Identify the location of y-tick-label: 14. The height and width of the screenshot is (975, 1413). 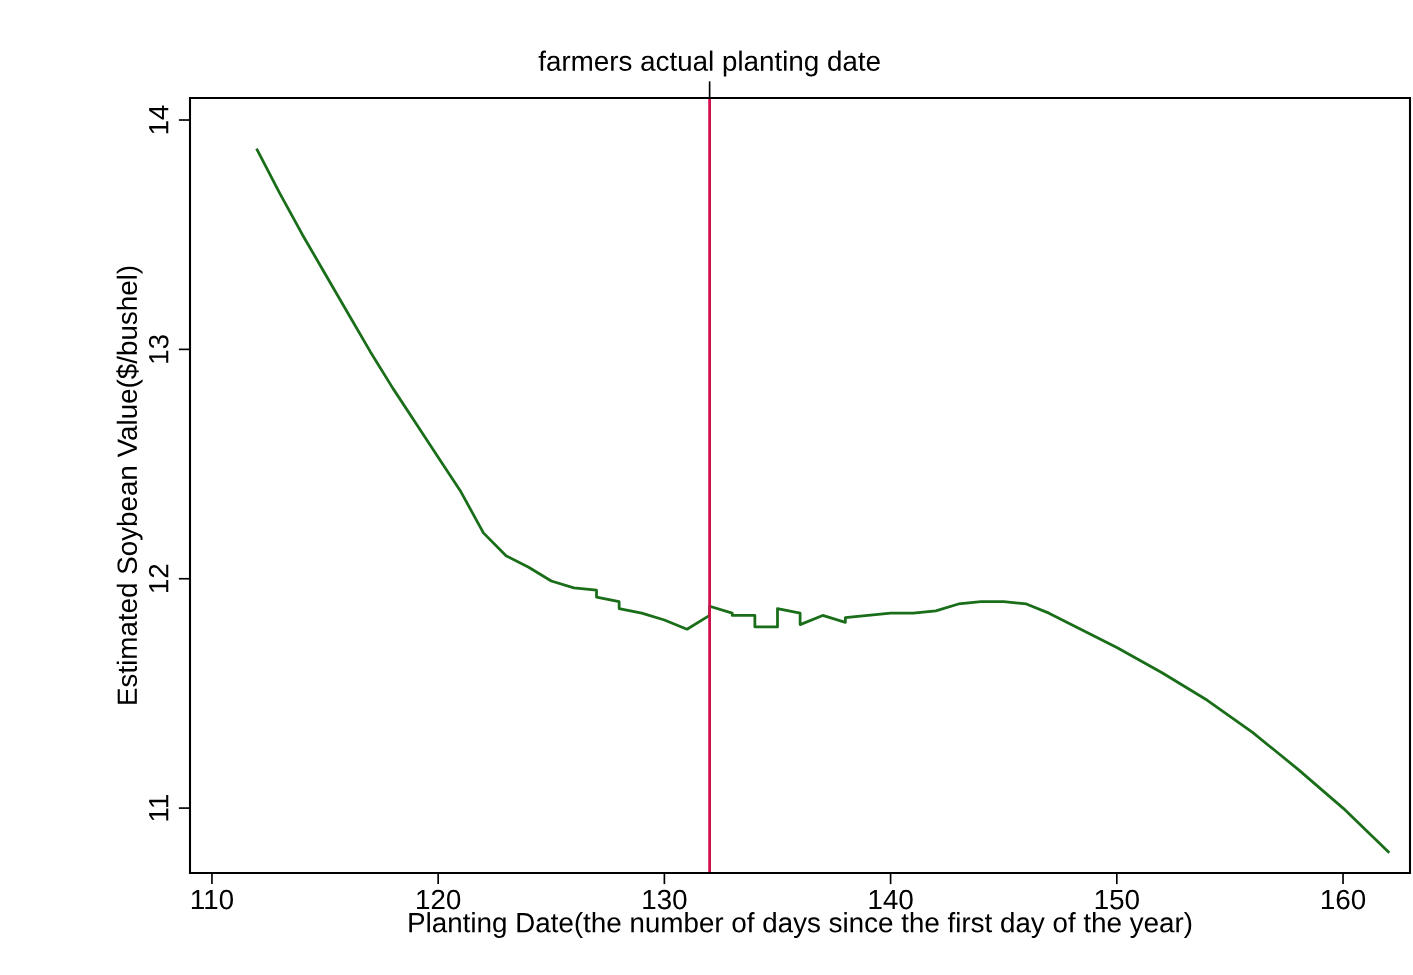
(159, 119).